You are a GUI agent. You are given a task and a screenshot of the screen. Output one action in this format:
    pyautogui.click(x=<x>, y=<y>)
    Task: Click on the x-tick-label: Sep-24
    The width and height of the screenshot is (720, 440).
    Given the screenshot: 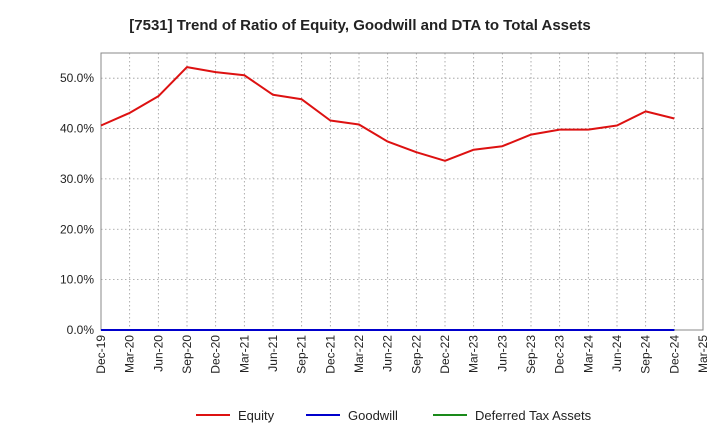 What is the action you would take?
    pyautogui.click(x=646, y=354)
    